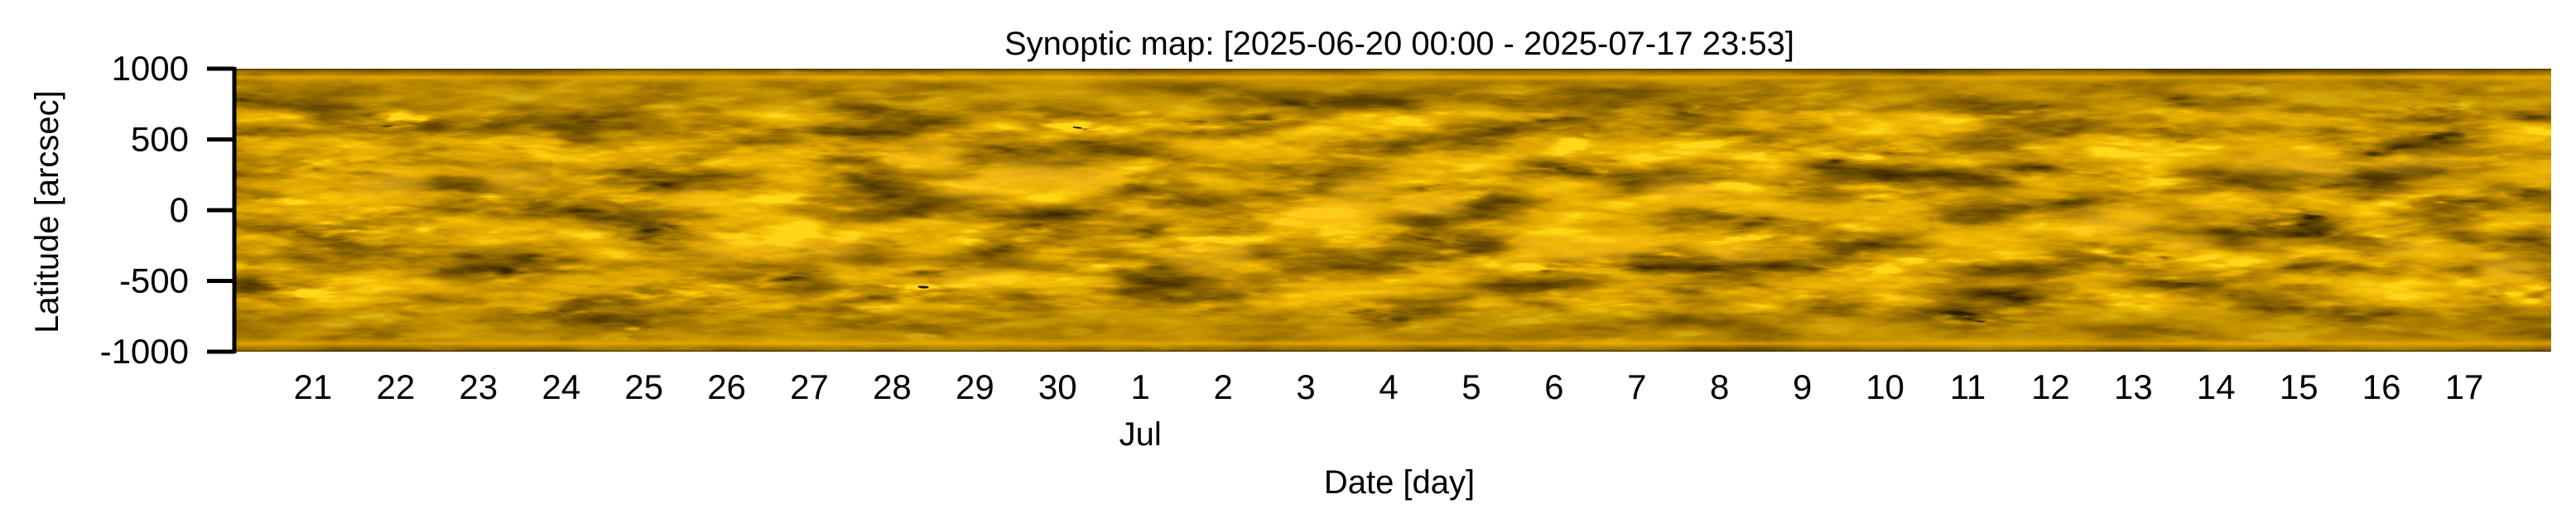 The height and width of the screenshot is (523, 2576). Describe the element at coordinates (313, 386) in the screenshot. I see `x-tick-label: 21` at that location.